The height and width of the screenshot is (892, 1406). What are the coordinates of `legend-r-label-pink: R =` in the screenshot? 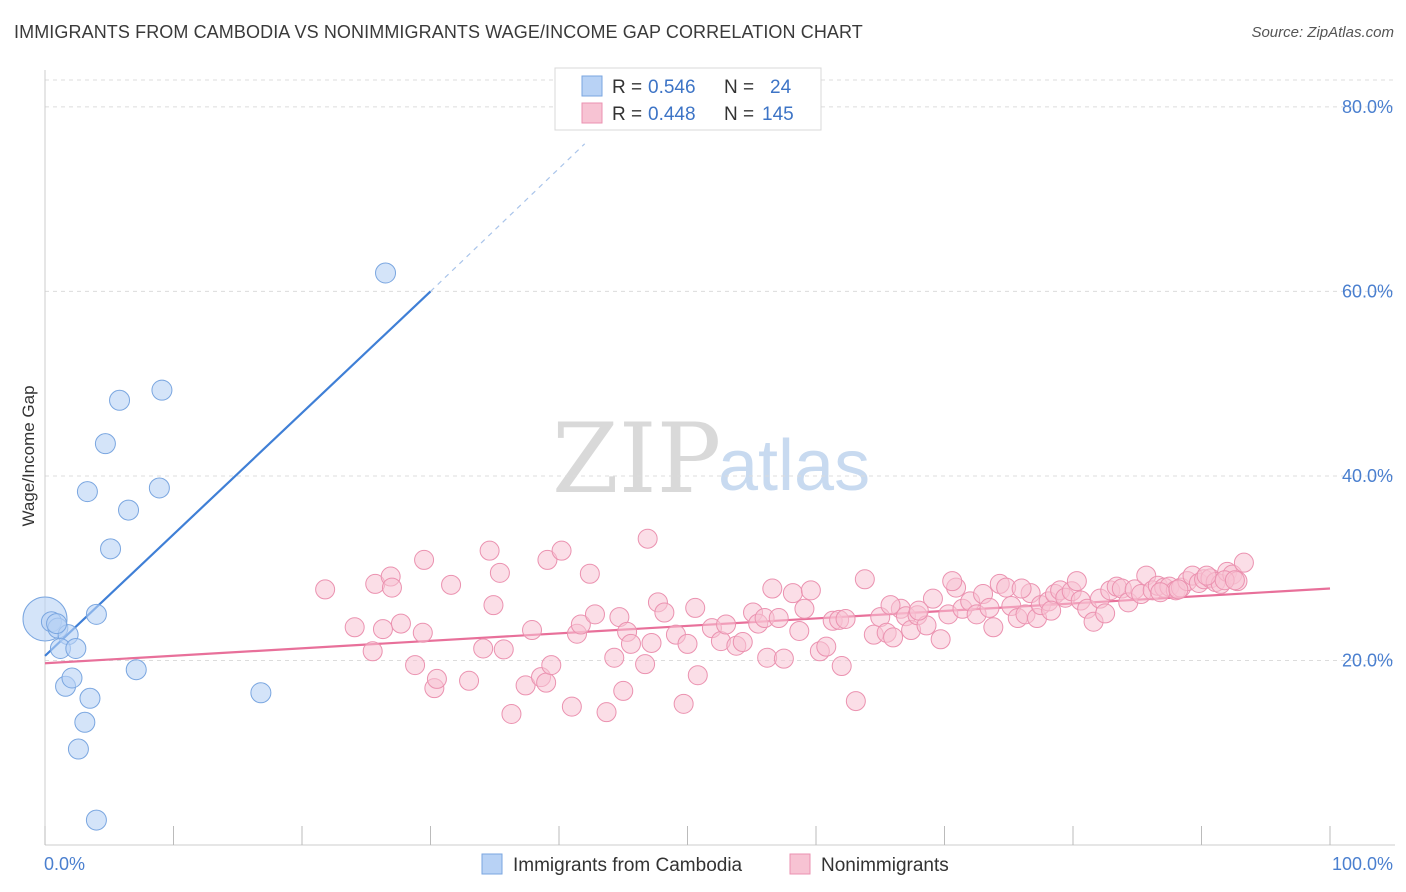 It's located at (627, 114).